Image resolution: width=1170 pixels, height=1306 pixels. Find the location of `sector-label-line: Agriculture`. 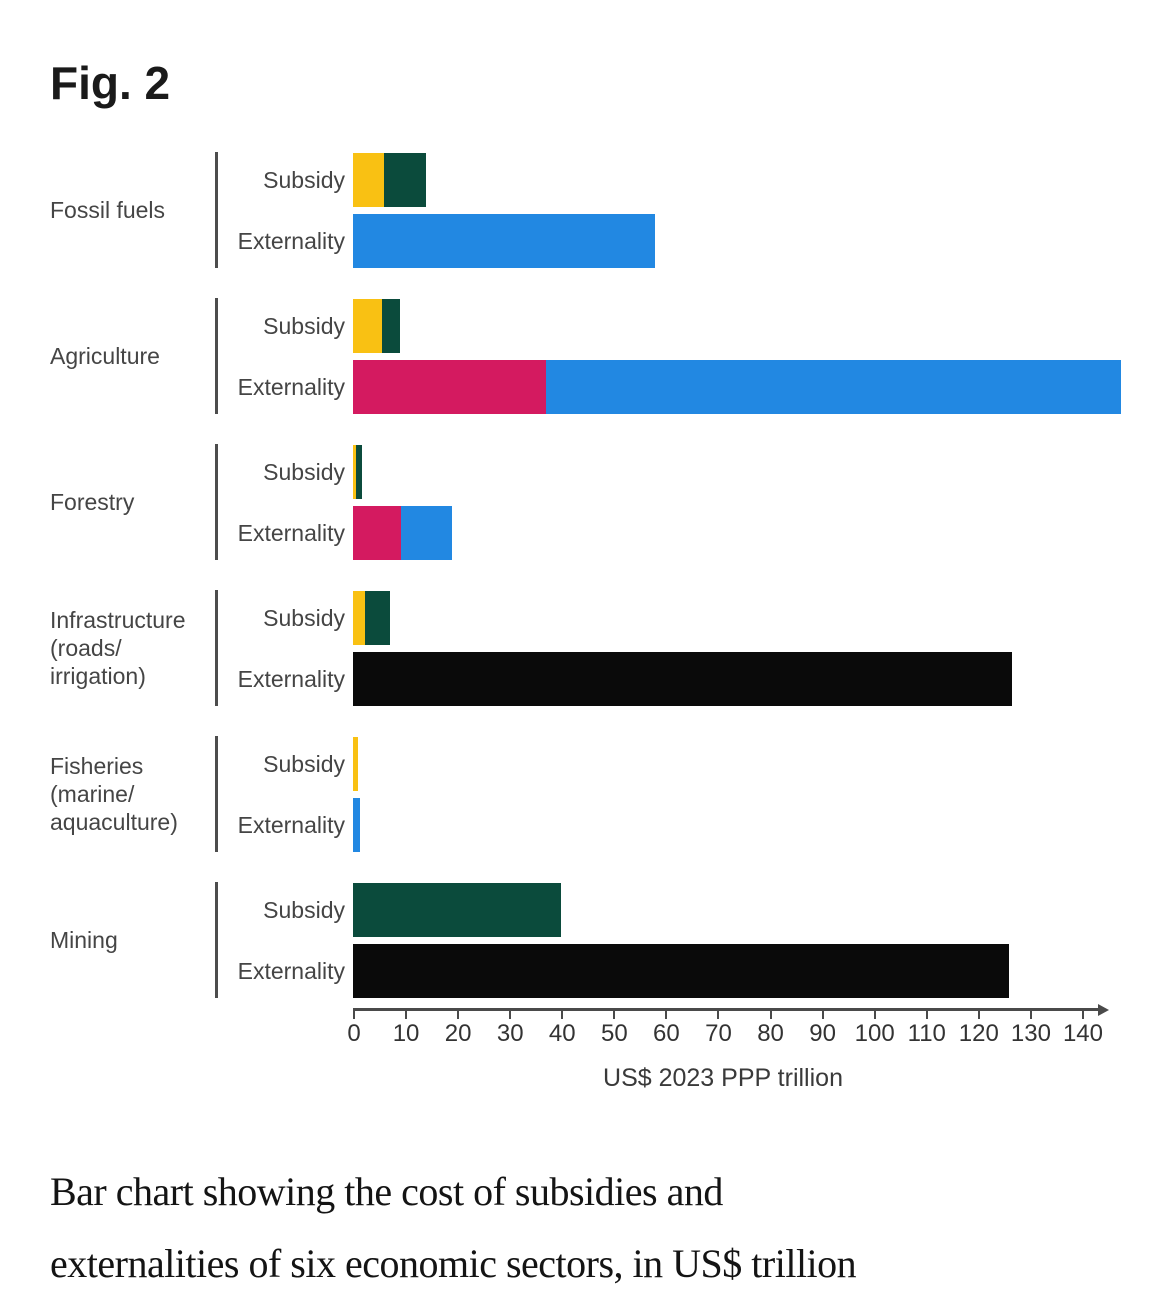

sector-label-line: Agriculture is located at coordinates (105, 356).